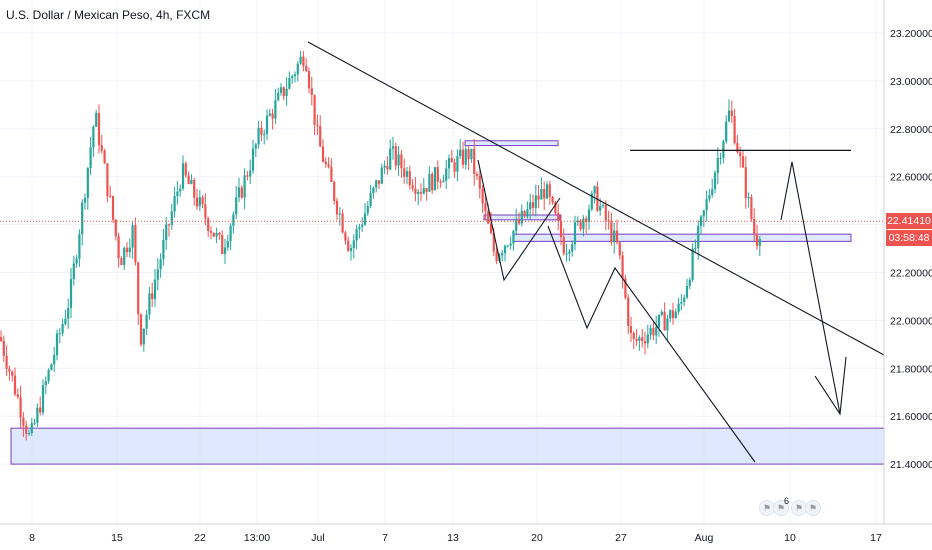 Image resolution: width=932 pixels, height=550 pixels. I want to click on support-zone, so click(447, 446).